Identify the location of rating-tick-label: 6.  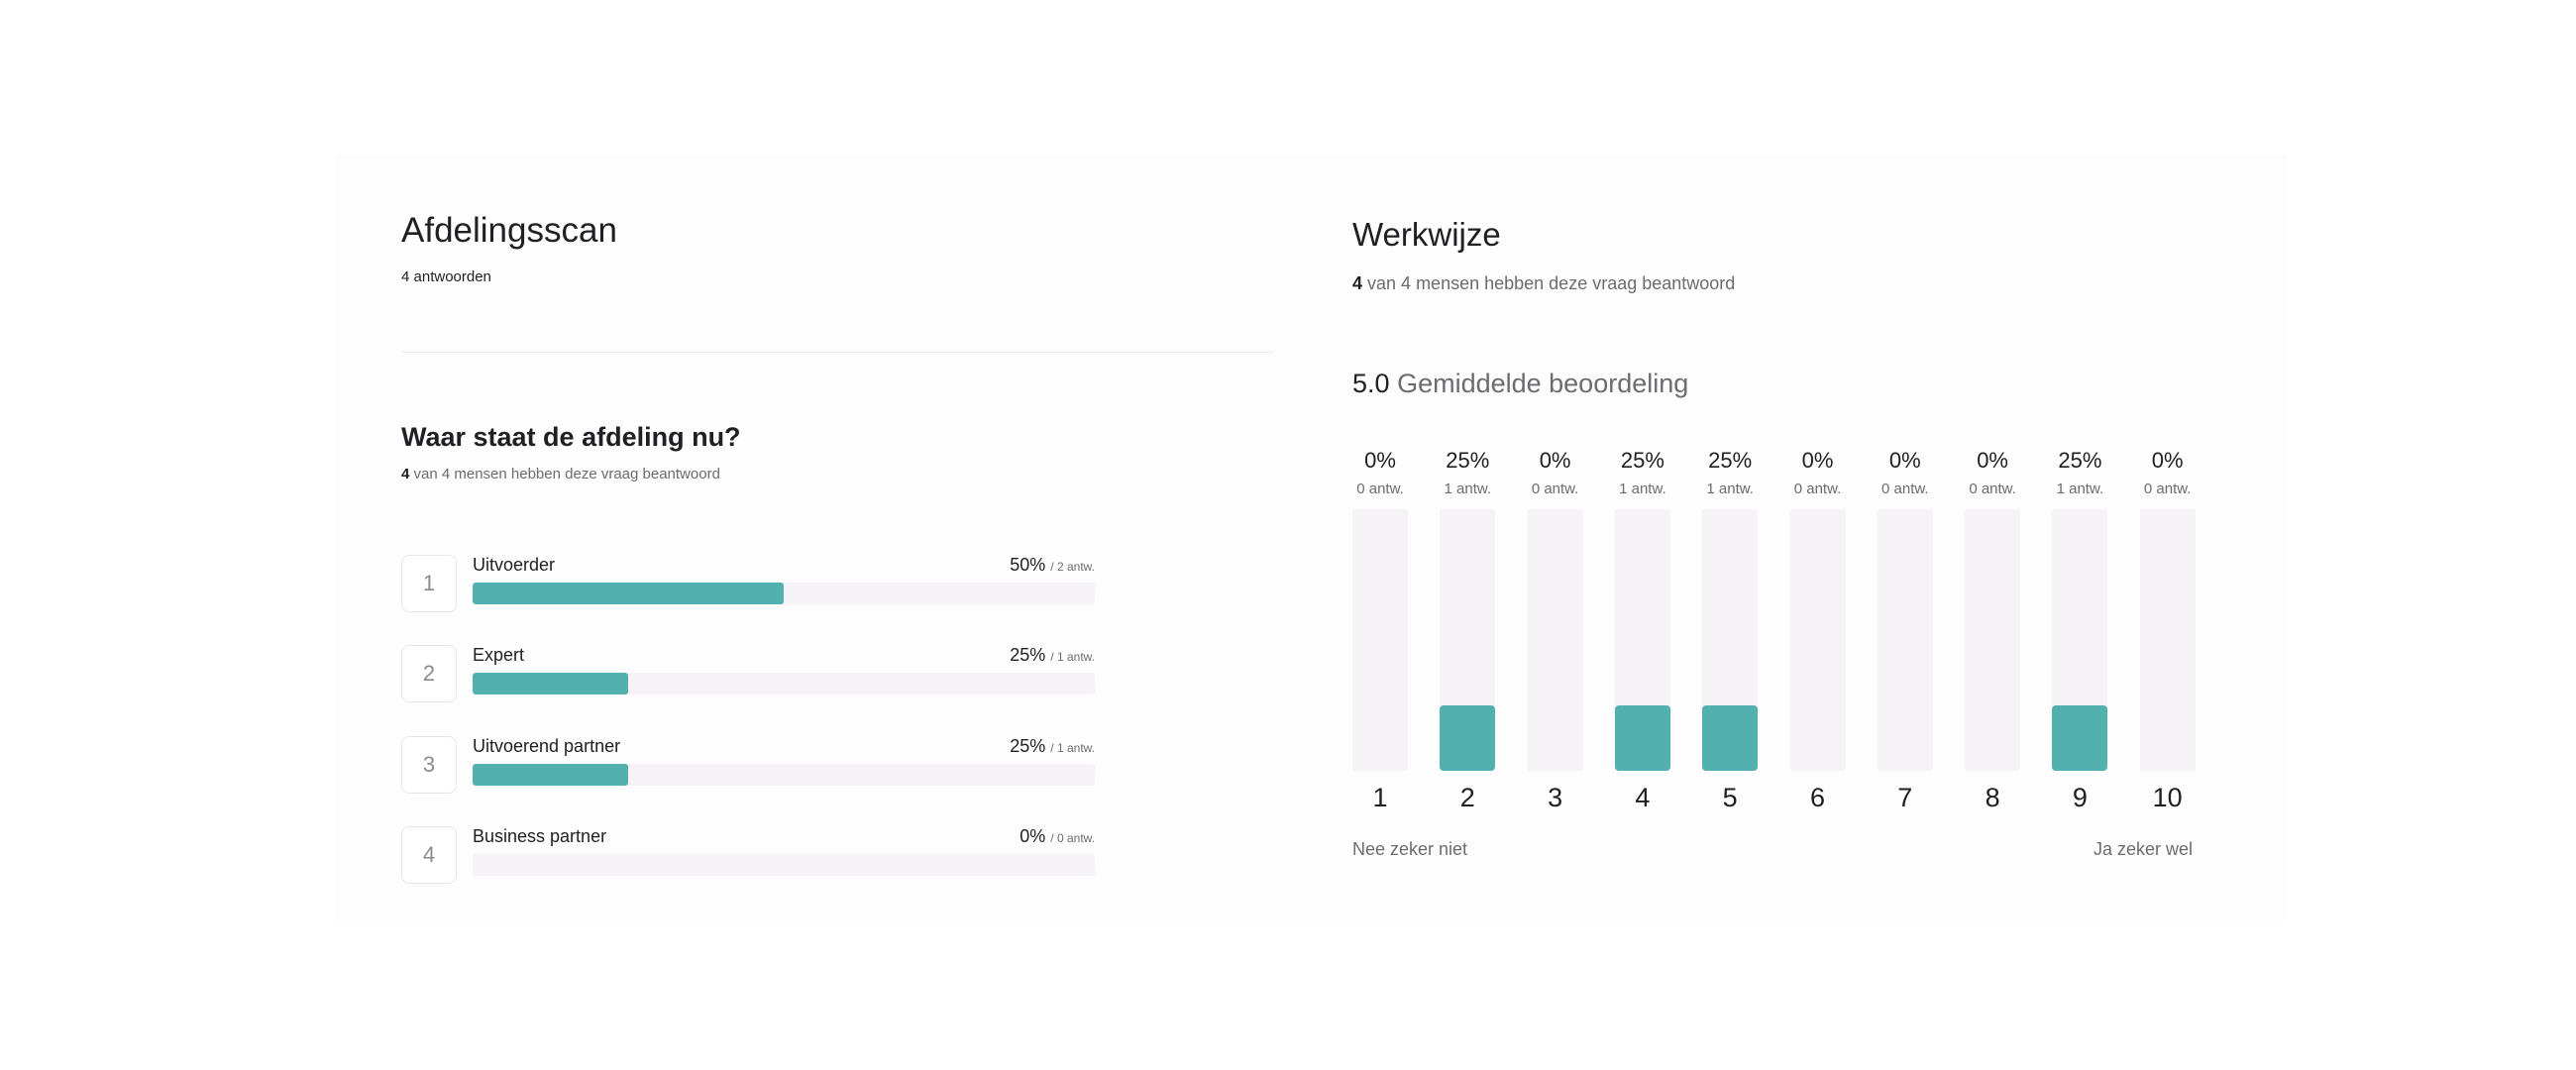
(1817, 797).